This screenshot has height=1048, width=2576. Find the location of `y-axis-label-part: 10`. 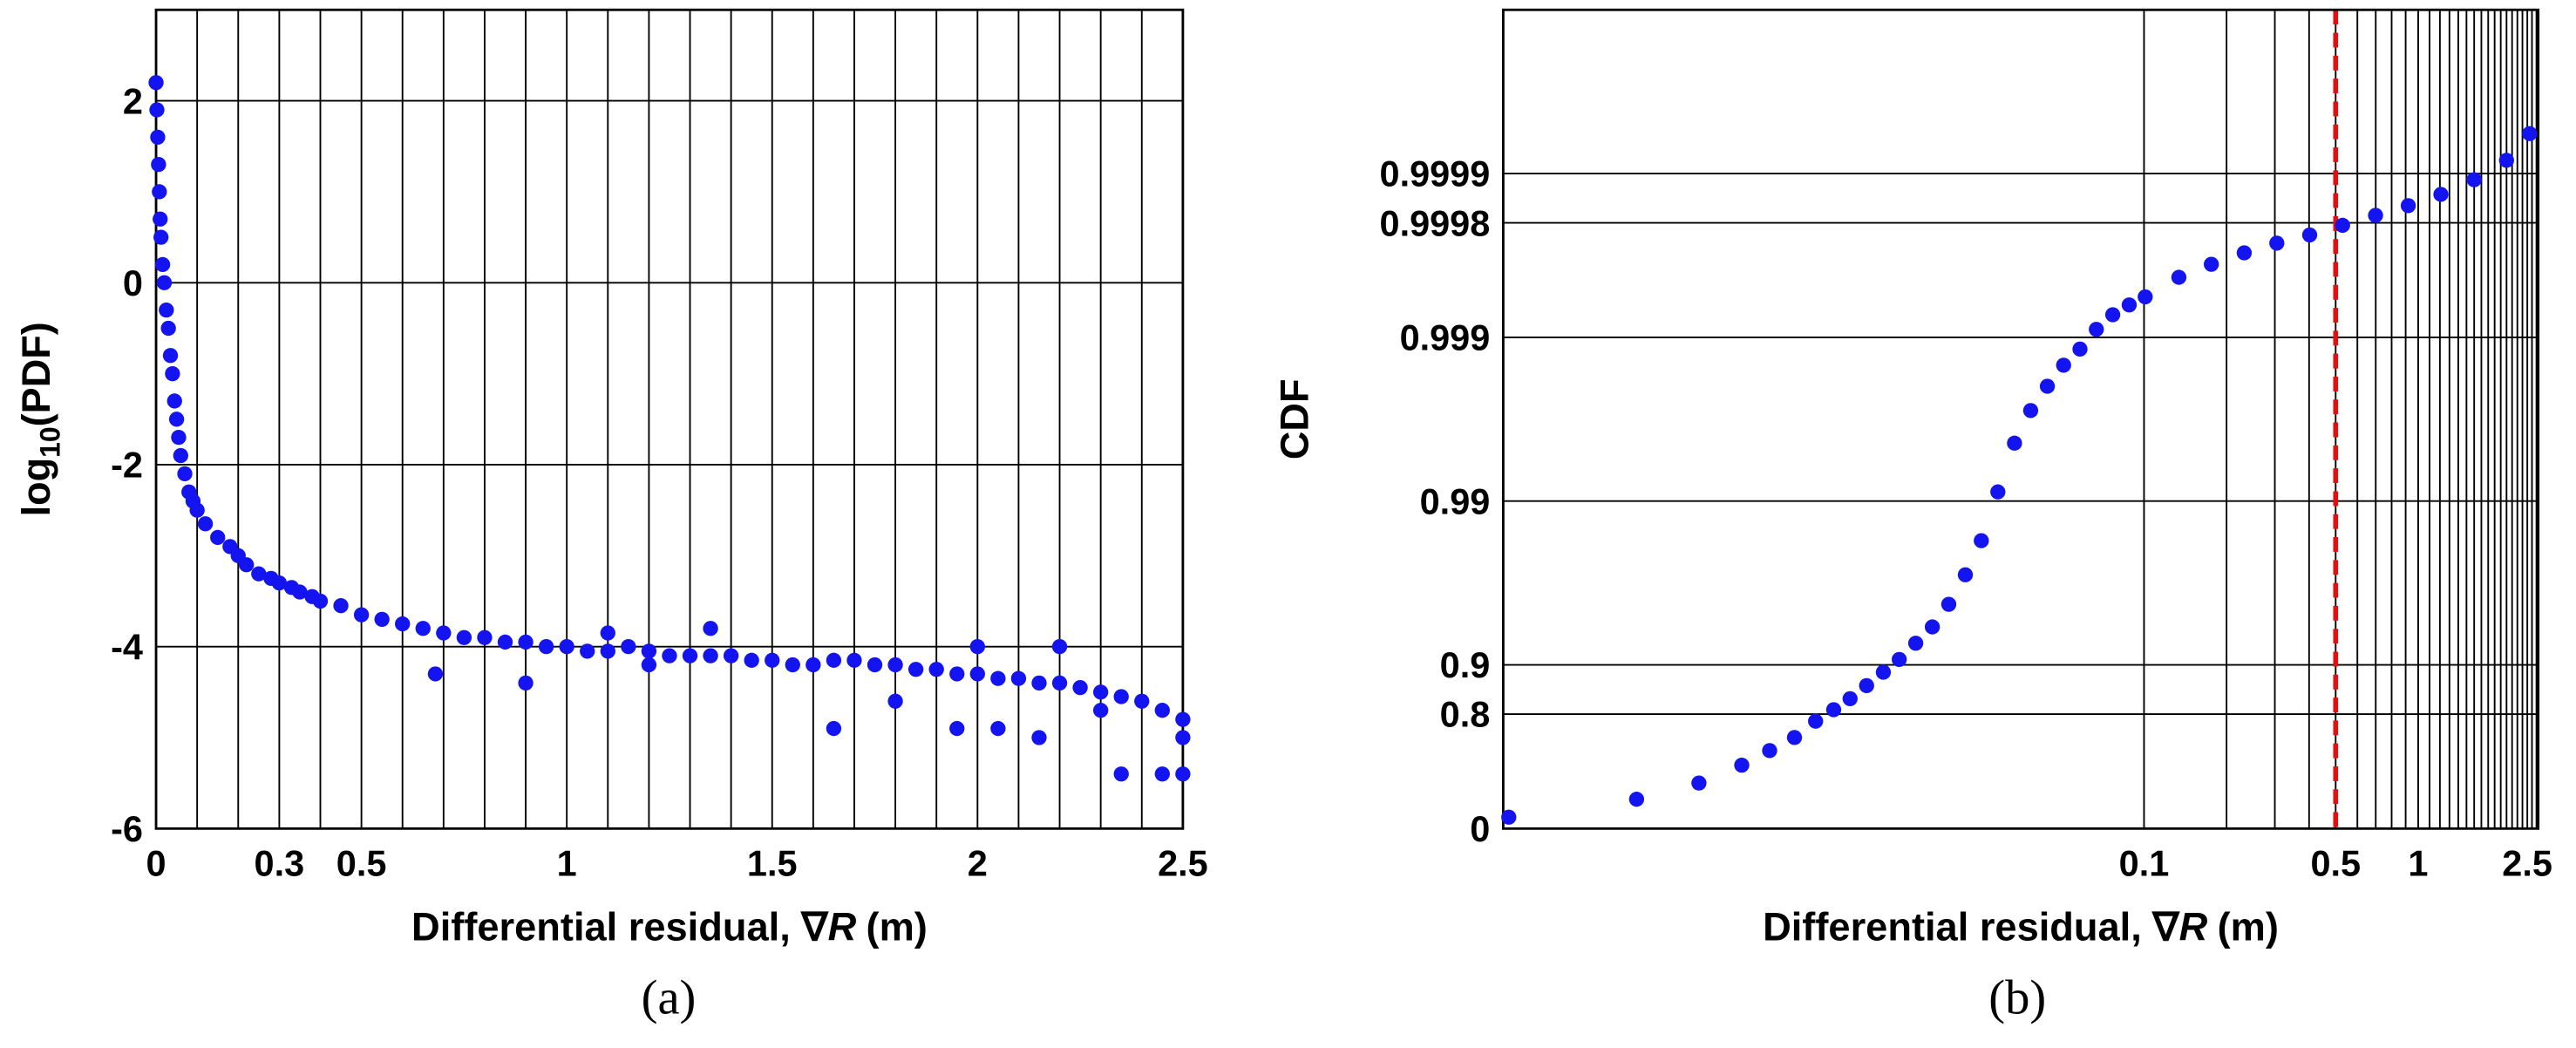

y-axis-label-part: 10 is located at coordinates (50, 442).